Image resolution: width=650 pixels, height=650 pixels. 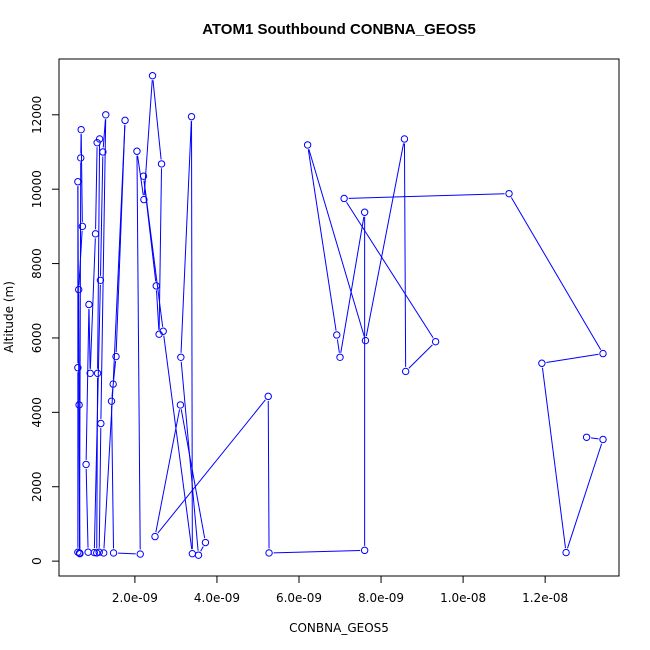 I want to click on y-axis-label: Altitude (m), so click(x=9, y=317).